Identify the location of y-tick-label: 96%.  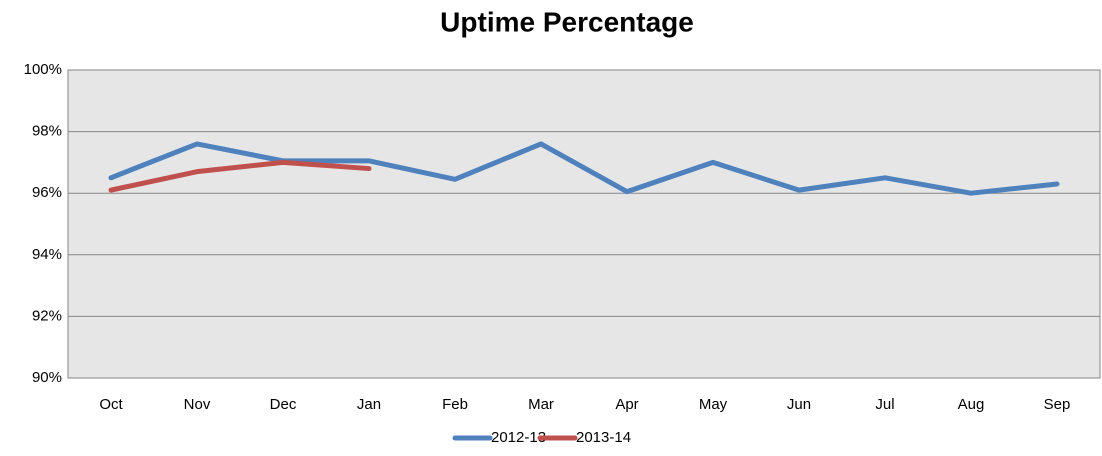
(47, 192).